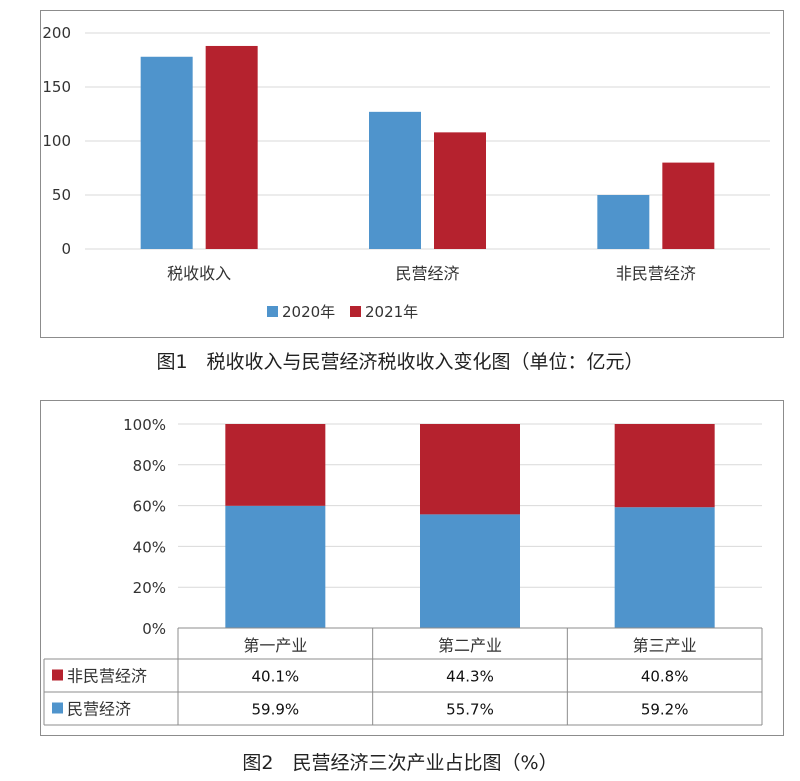  What do you see at coordinates (99, 709) in the screenshot?
I see `chart2-legend-label: 民营经济` at bounding box center [99, 709].